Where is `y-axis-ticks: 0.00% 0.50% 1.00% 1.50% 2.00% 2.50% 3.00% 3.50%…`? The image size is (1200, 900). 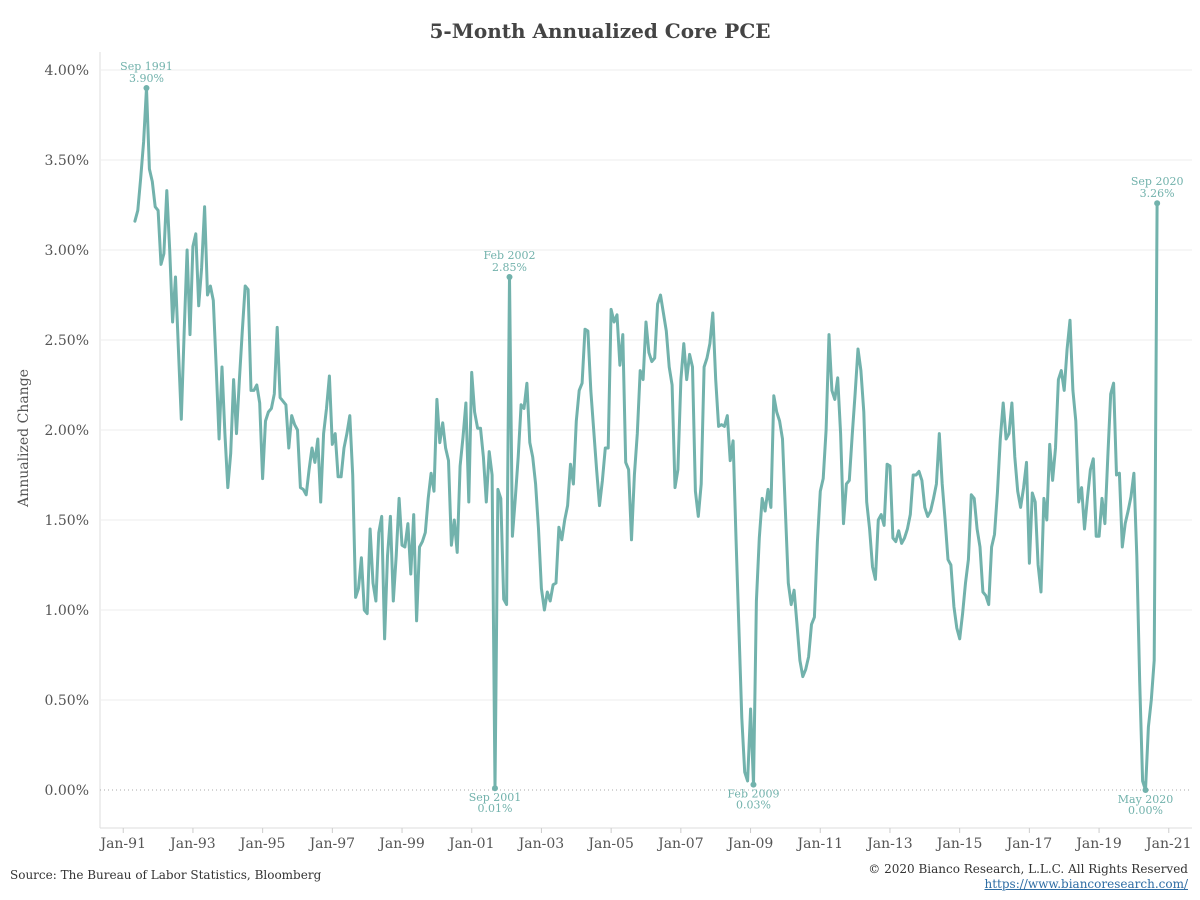
y-axis-ticks: 0.00% 0.50% 1.00% 1.50% 2.00% 2.50% 3.00% 3.50%… is located at coordinates (67, 431).